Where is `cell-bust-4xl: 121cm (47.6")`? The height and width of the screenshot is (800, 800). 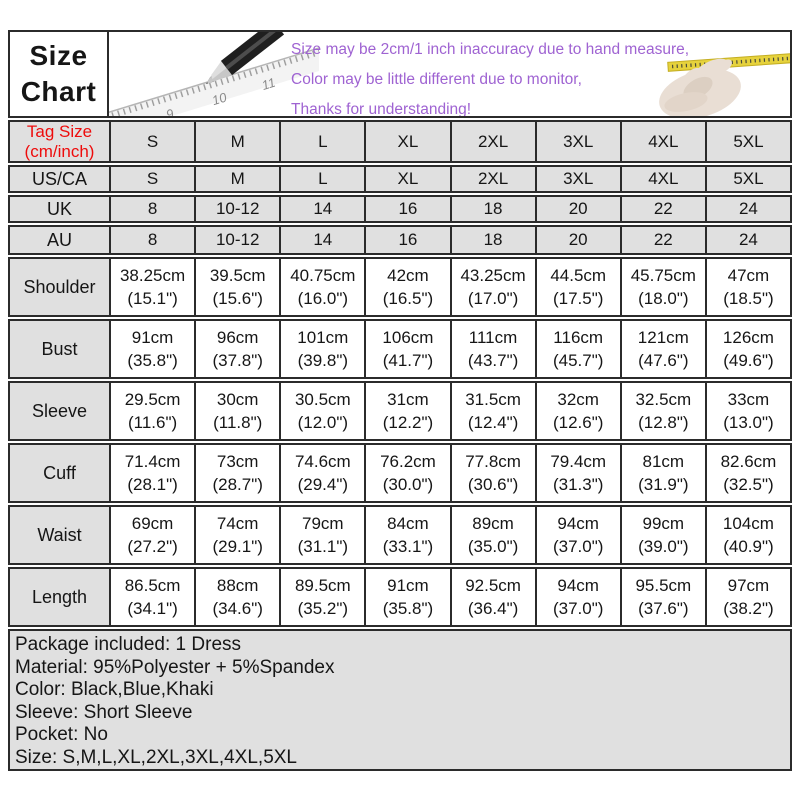 cell-bust-4xl: 121cm (47.6") is located at coordinates (662, 349).